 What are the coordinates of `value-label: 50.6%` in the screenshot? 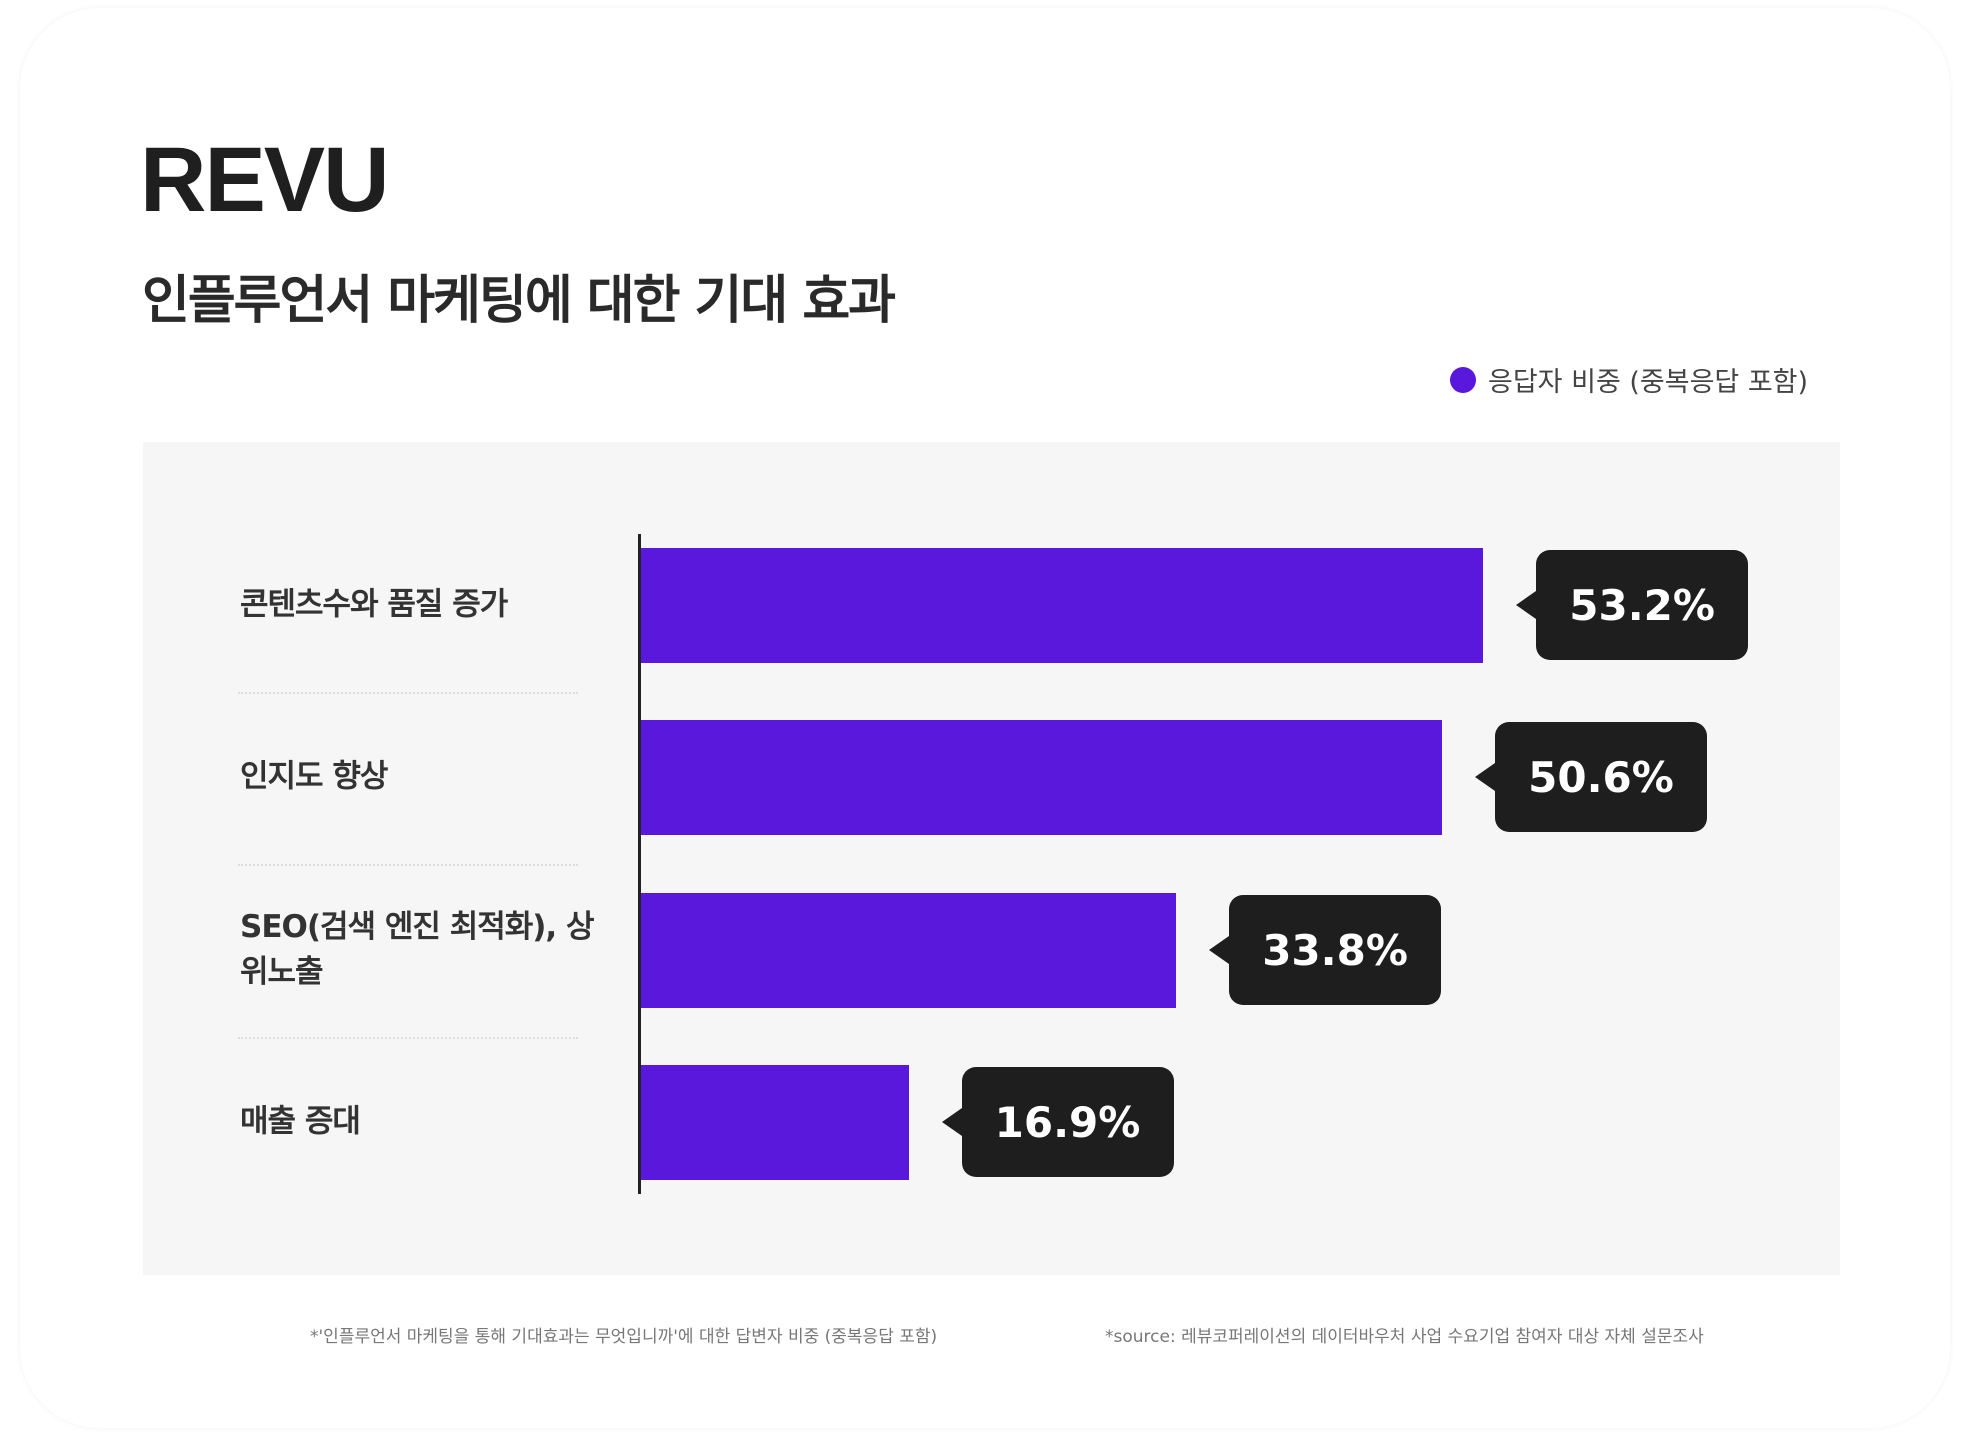 It's located at (1590, 777).